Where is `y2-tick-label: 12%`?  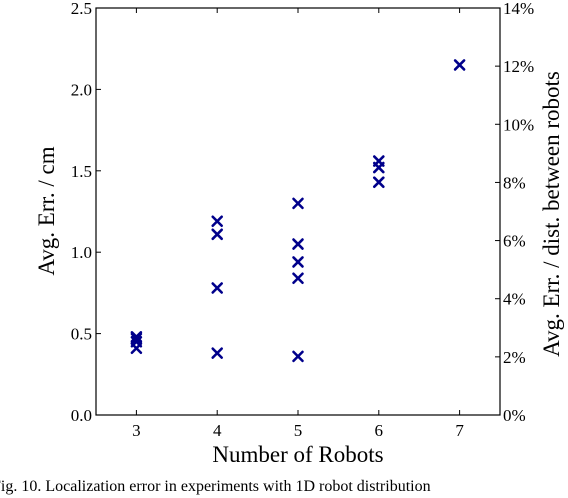 y2-tick-label: 12% is located at coordinates (518, 66).